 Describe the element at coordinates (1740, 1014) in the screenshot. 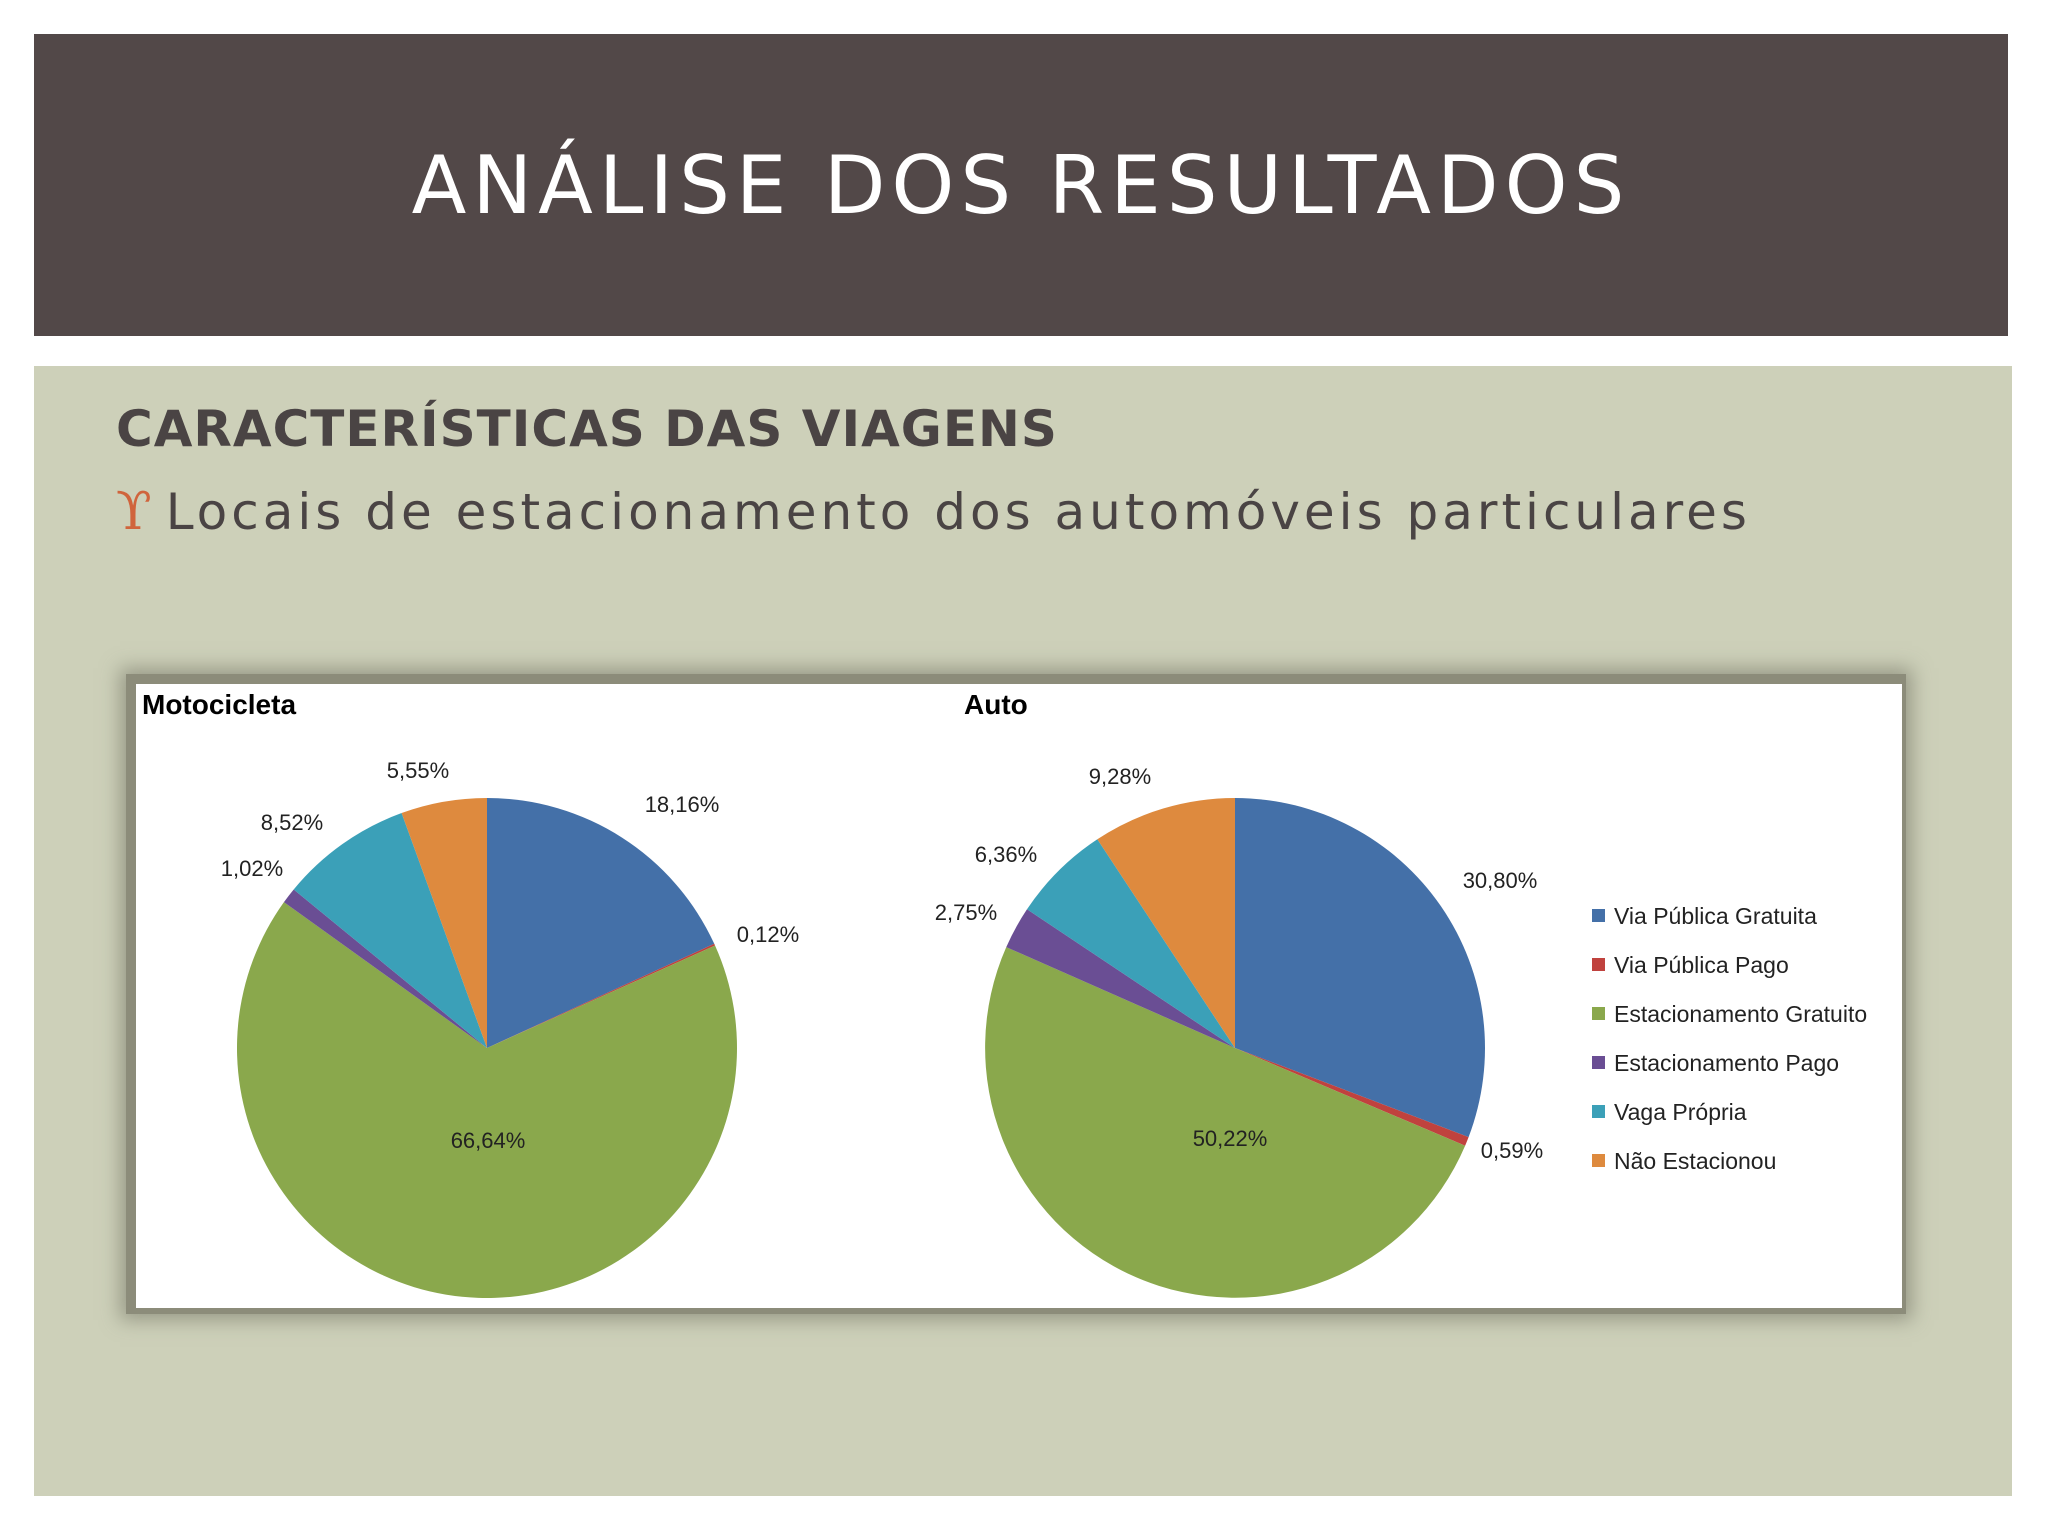

I see `legend-label: Estacionamento Gratuito` at that location.